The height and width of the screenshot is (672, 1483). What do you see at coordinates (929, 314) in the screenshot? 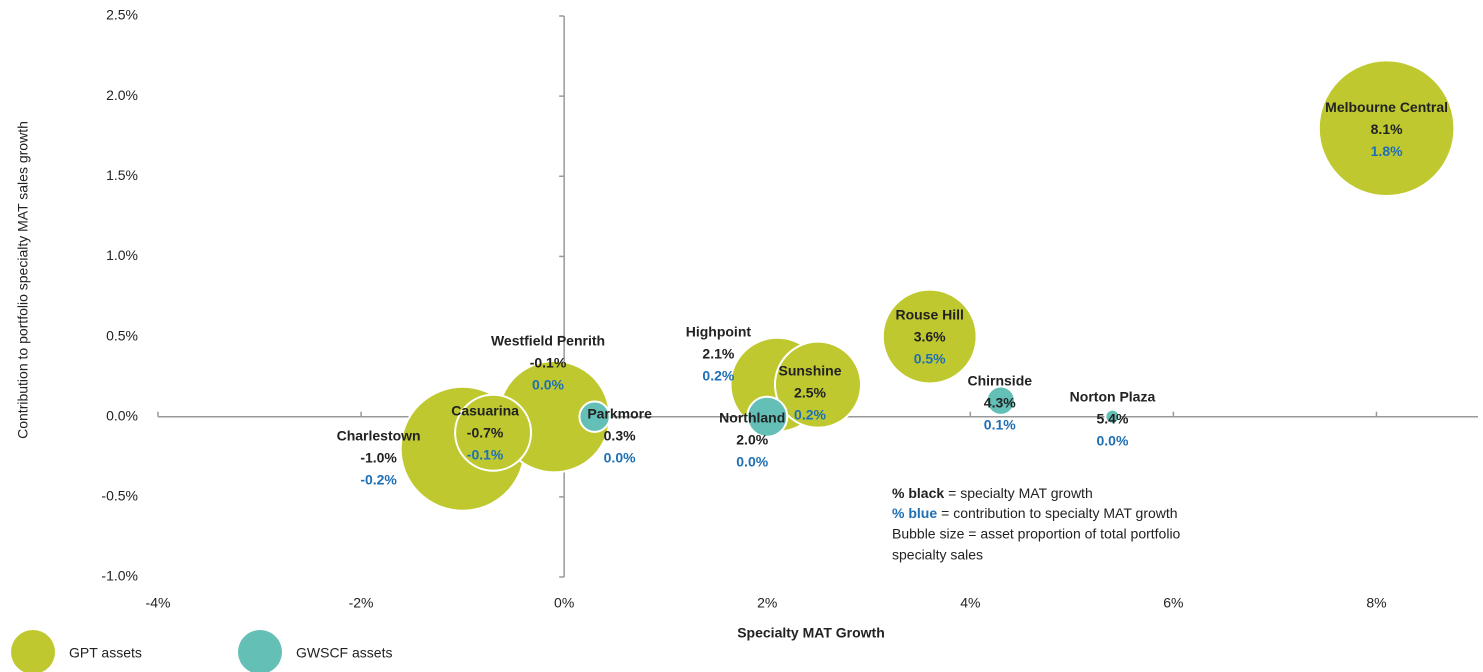
I see `bubble-name: Rouse Hill` at bounding box center [929, 314].